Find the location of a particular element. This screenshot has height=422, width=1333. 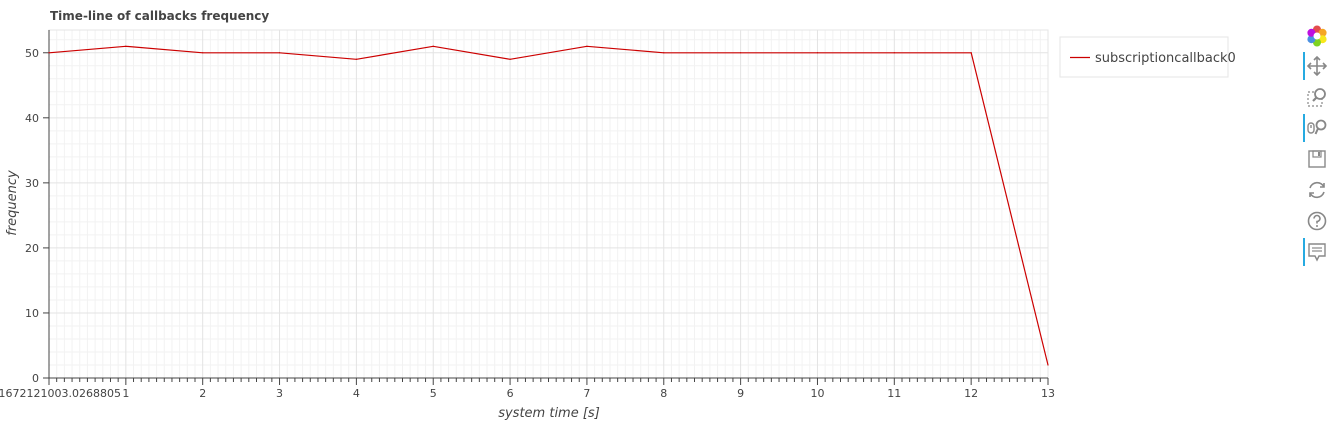

box-zoom-tool is located at coordinates (1316, 97).